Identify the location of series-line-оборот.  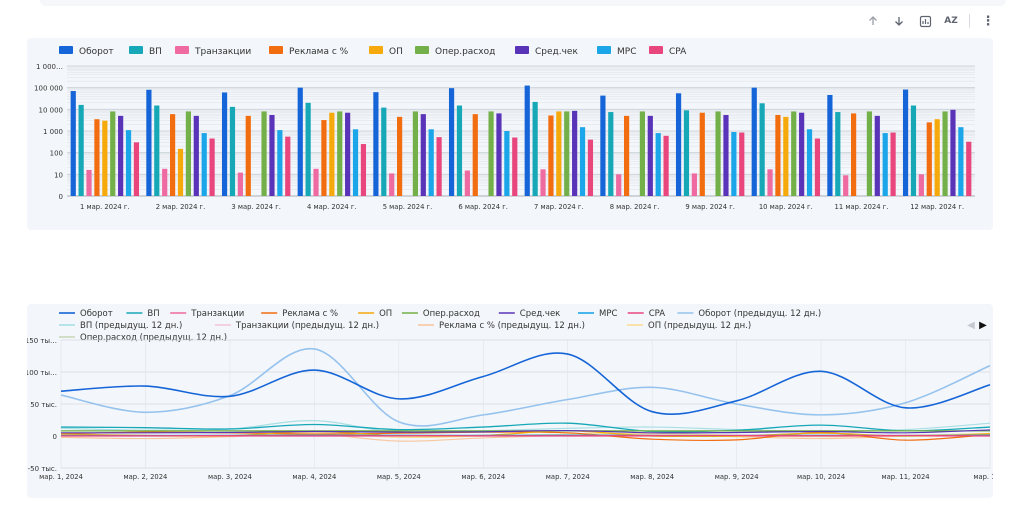
(525, 383).